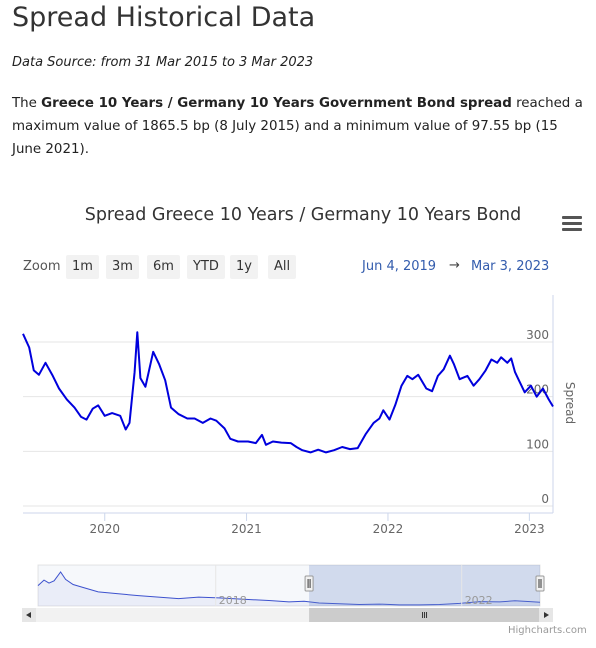  I want to click on navigator-selected-range, so click(424, 585).